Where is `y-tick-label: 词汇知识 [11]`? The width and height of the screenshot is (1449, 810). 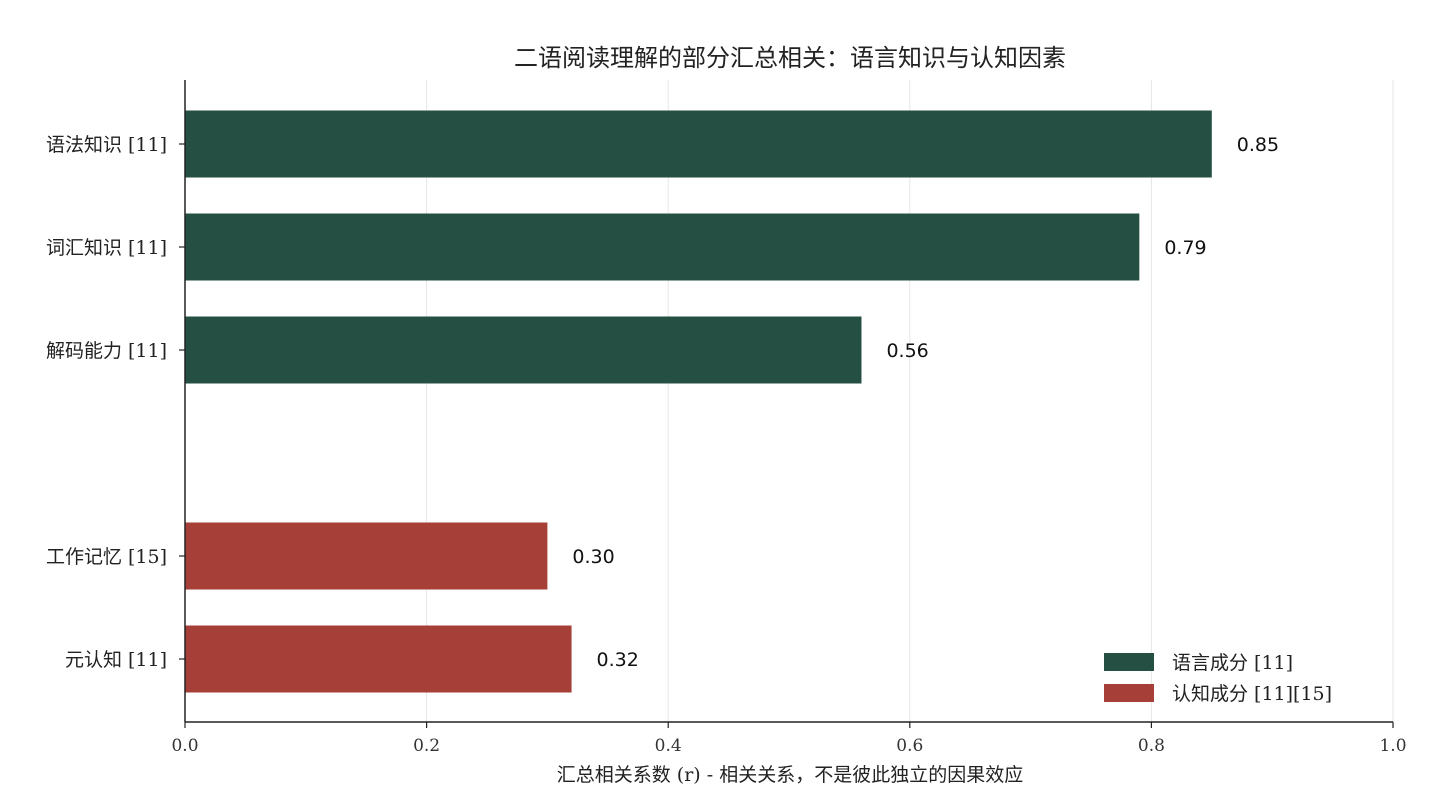
y-tick-label: 词汇知识 [11] is located at coordinates (106, 248).